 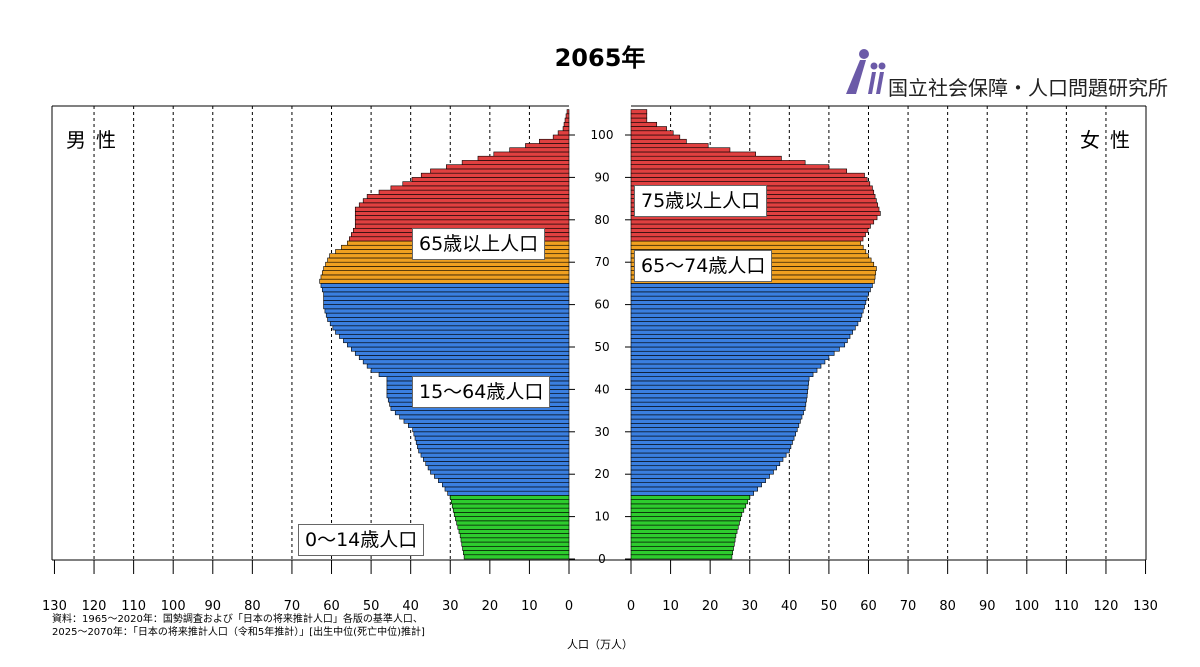 I want to click on x-tick-label-female-90: 90, so click(x=987, y=606).